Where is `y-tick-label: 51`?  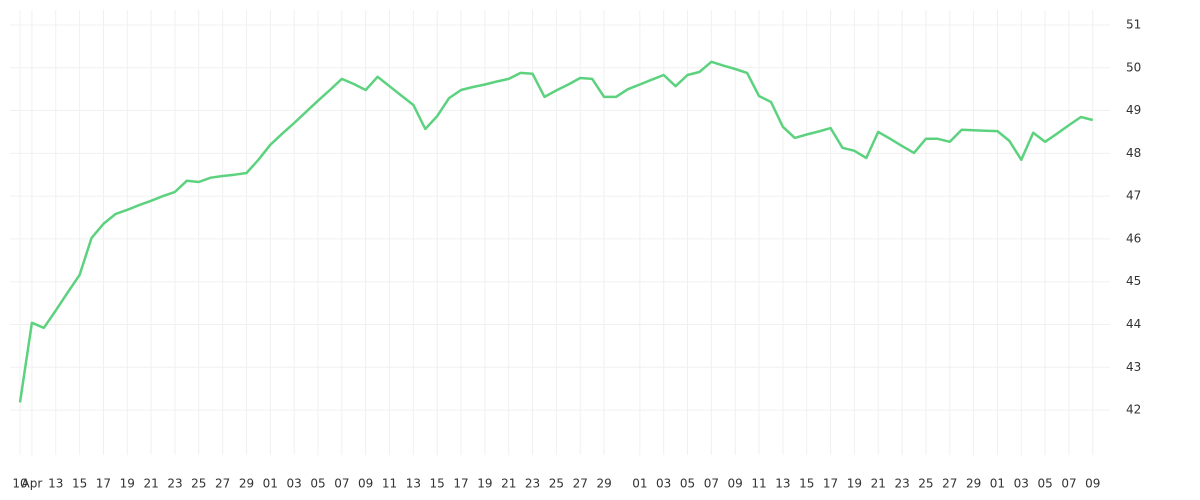
y-tick-label: 51 is located at coordinates (1133, 24).